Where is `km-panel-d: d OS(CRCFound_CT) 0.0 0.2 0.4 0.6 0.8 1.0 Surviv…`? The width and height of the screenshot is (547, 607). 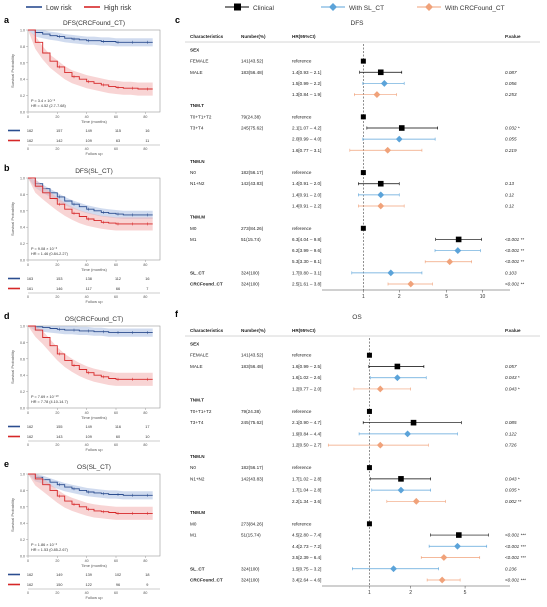
km-panel-d: d OS(CRCFound_CT) 0.0 0.2 0.4 0.6 0.8 1.0 Surviv… is located at coordinates (82, 381).